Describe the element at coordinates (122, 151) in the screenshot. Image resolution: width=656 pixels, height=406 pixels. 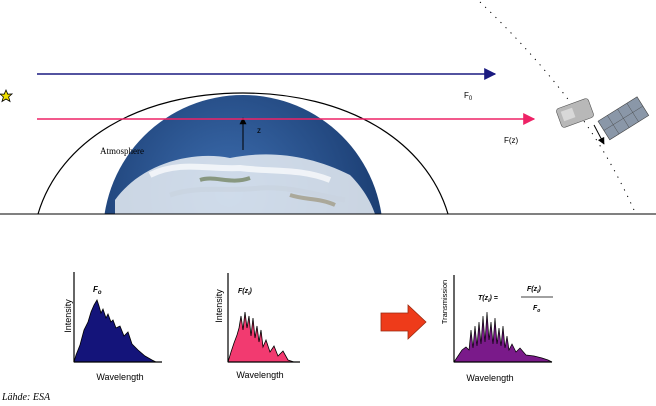
I see `atmosphere-label: Atmosphere` at that location.